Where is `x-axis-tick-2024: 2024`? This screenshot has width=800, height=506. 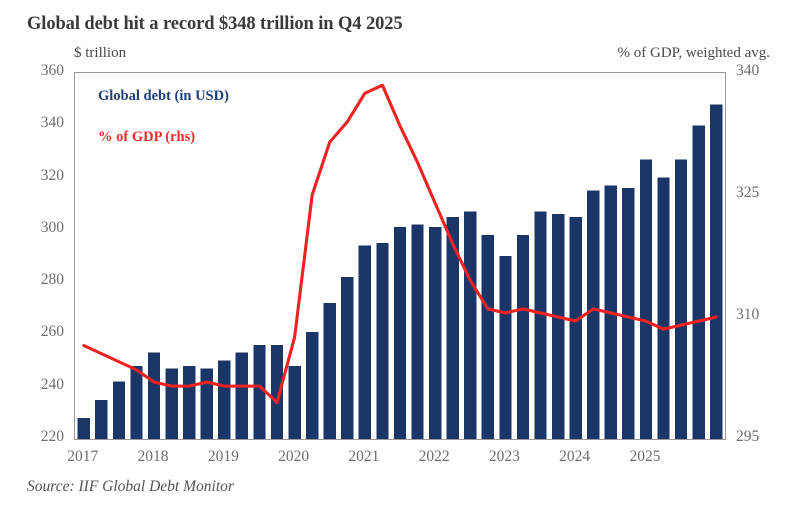 x-axis-tick-2024: 2024 is located at coordinates (575, 456).